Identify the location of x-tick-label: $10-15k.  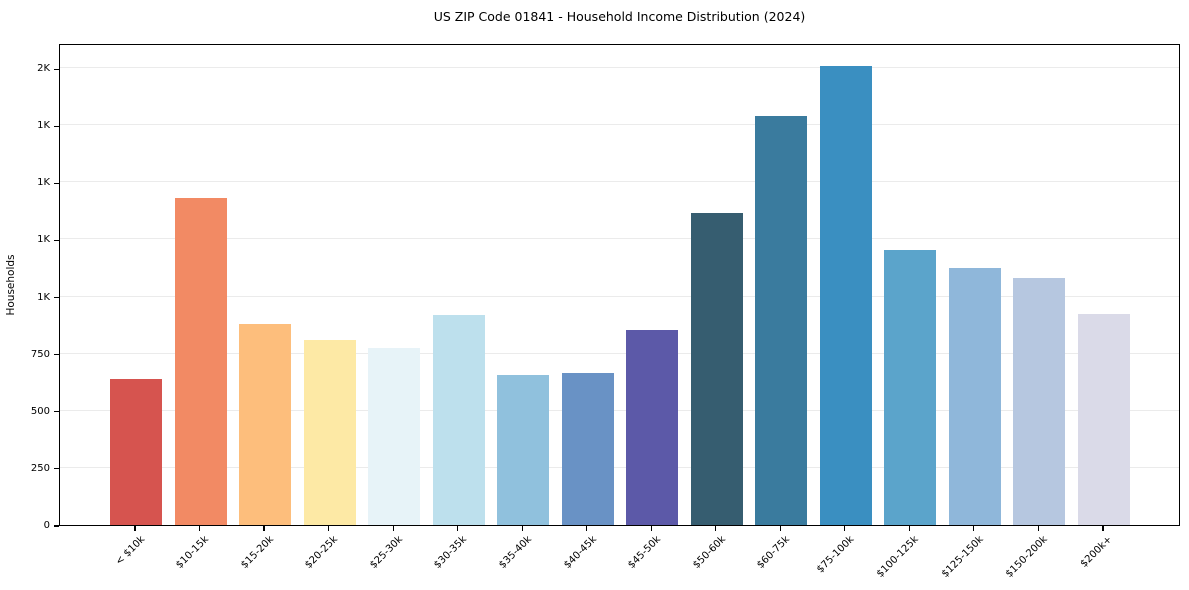
(193, 552).